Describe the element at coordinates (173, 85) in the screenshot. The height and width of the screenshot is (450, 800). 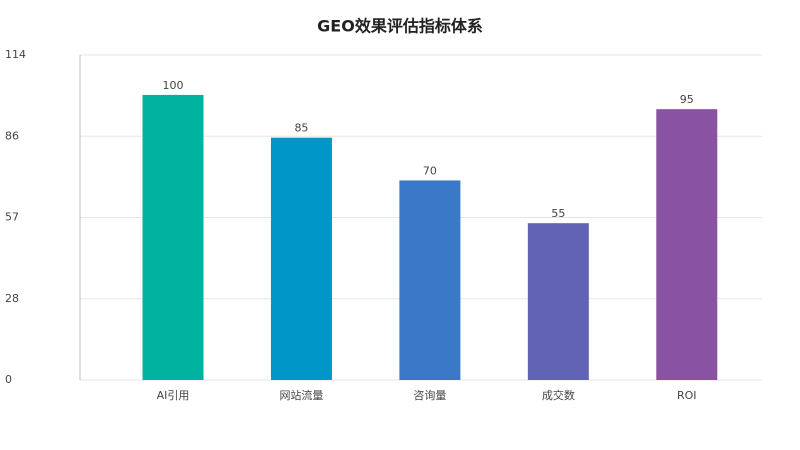
I see `value-label: 100` at that location.